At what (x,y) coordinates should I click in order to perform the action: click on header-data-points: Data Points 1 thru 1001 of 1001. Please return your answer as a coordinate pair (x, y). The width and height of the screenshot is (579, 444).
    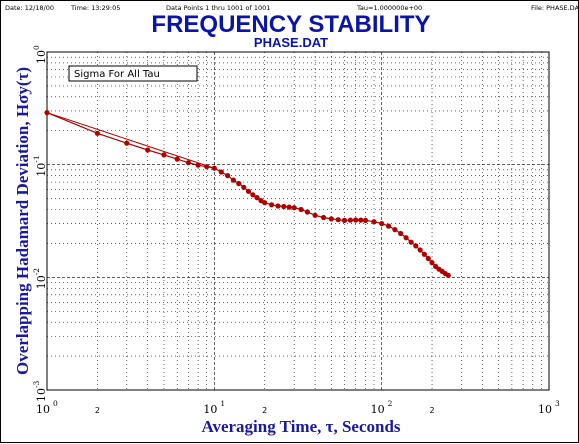
    Looking at the image, I should click on (218, 8).